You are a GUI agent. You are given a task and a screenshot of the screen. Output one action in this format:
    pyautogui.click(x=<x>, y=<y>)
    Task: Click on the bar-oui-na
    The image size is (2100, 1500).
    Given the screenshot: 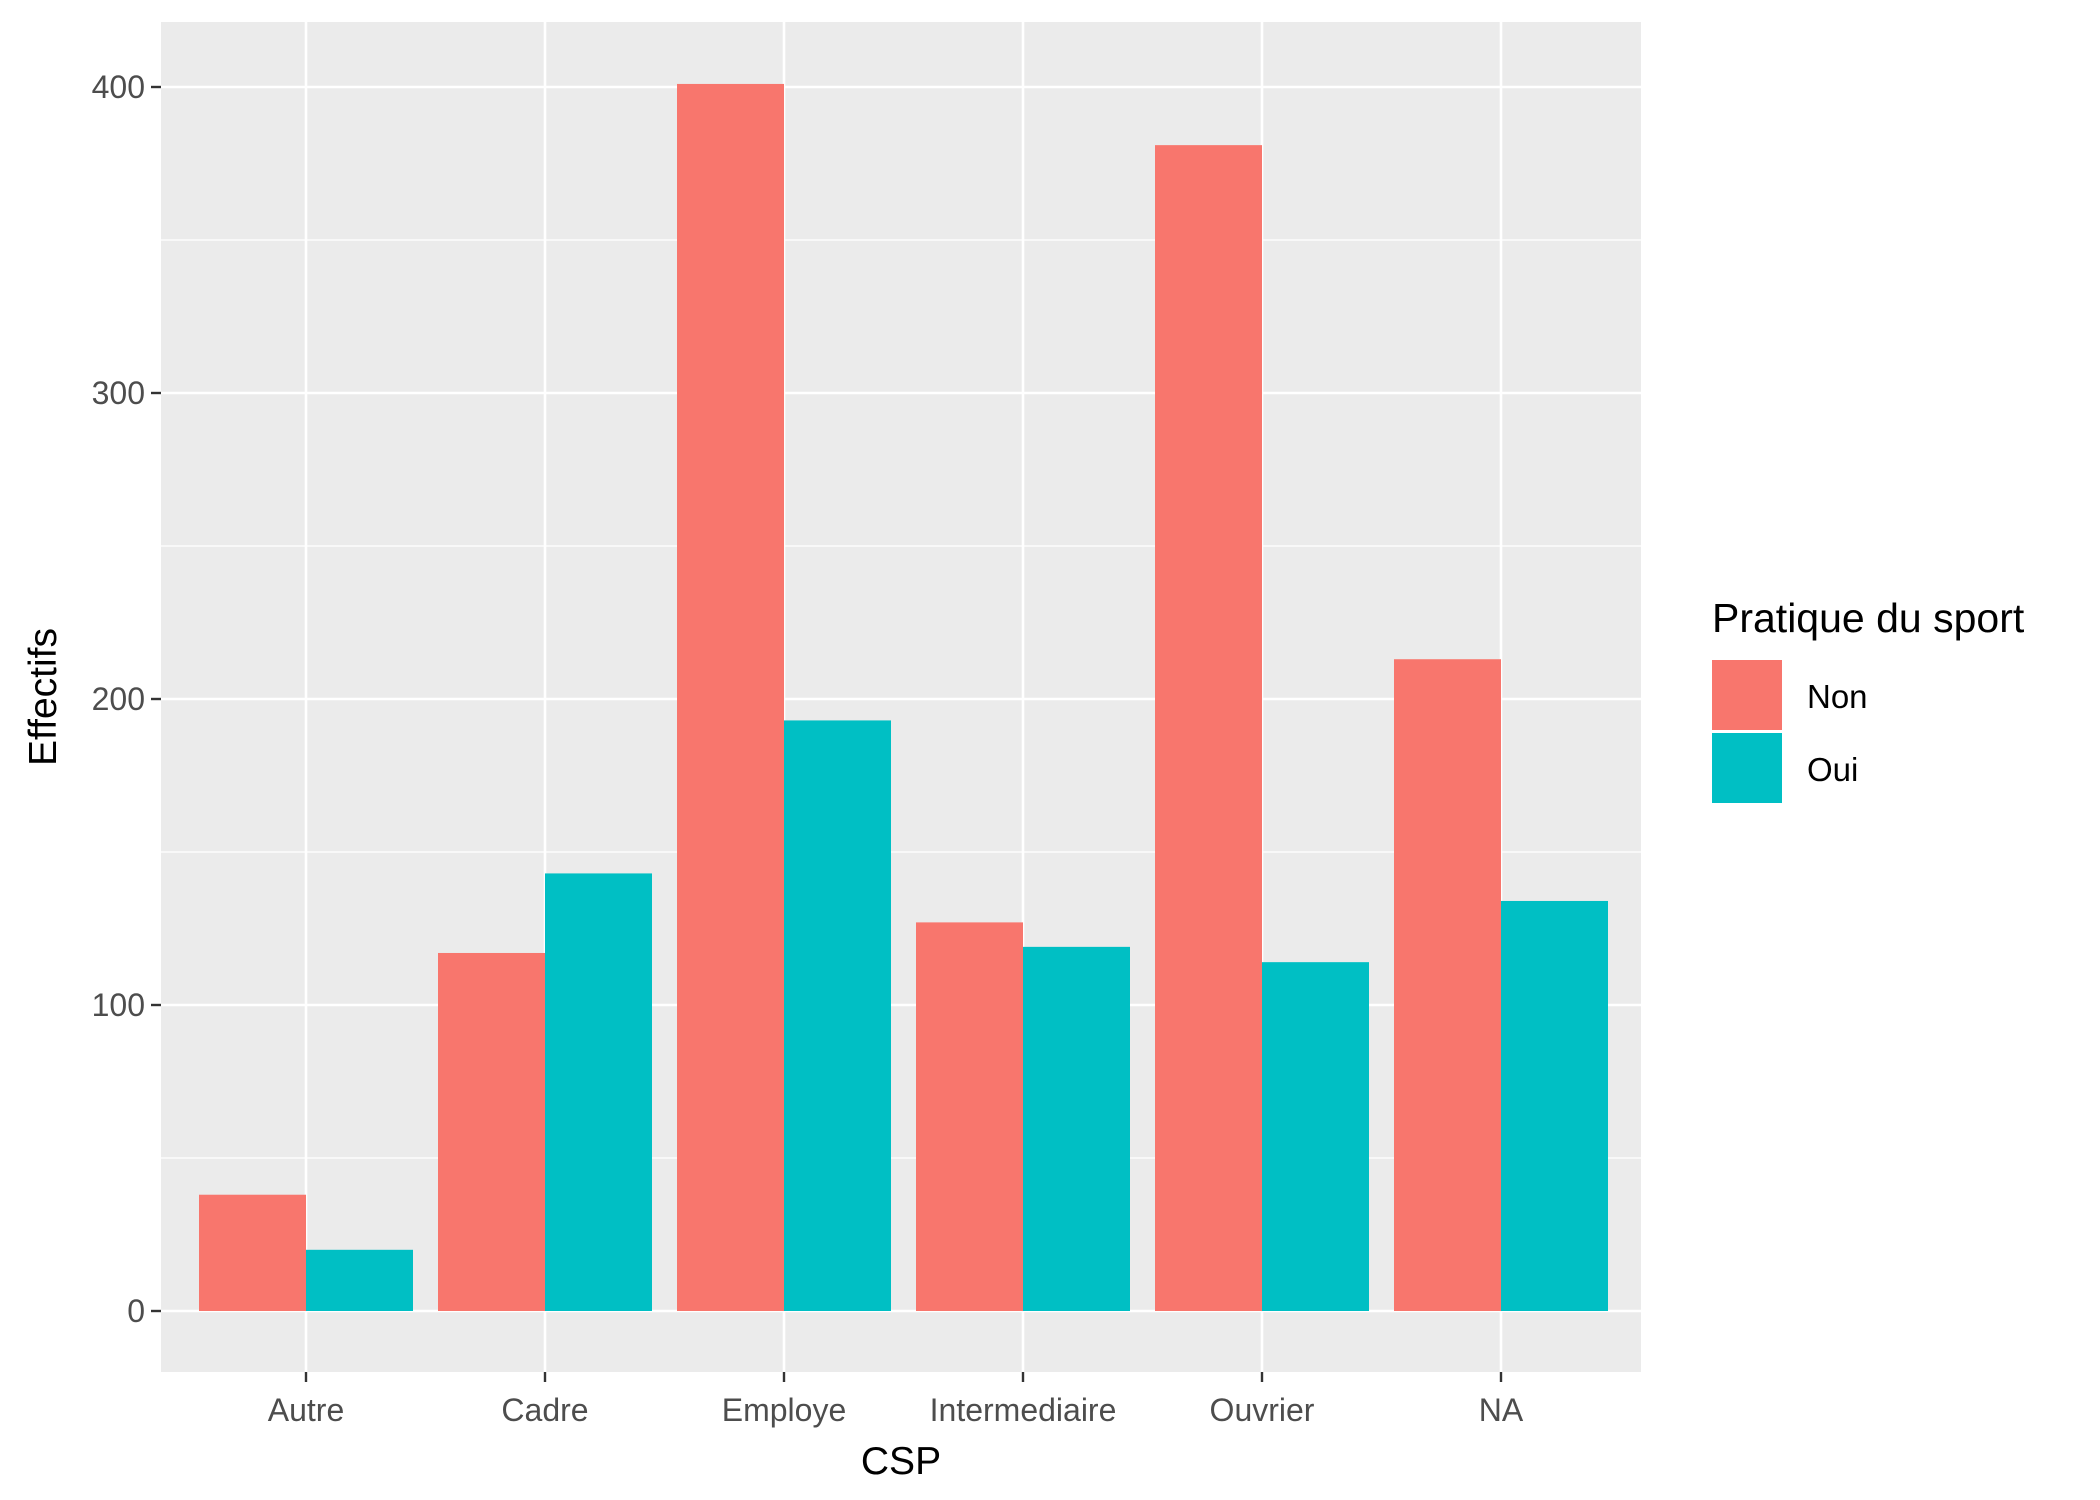 What is the action you would take?
    pyautogui.click(x=1554, y=1105)
    